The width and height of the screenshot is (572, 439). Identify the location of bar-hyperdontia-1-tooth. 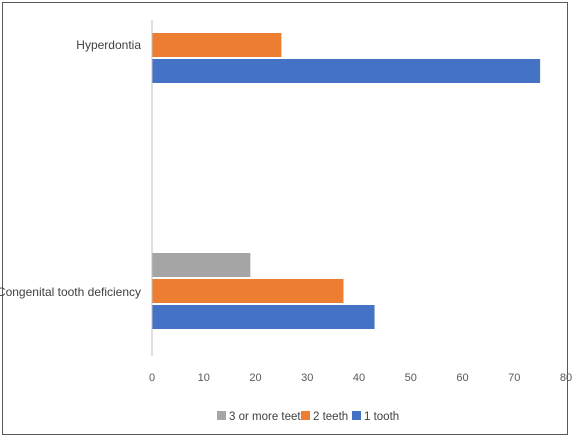
(346, 71).